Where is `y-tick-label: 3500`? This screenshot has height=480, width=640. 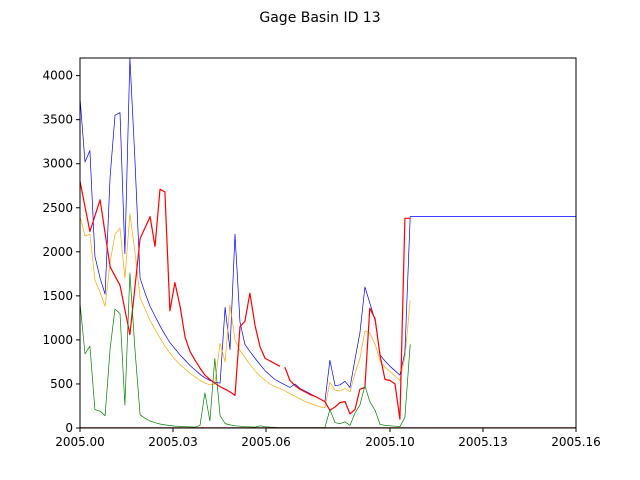 y-tick-label: 3500 is located at coordinates (57, 120).